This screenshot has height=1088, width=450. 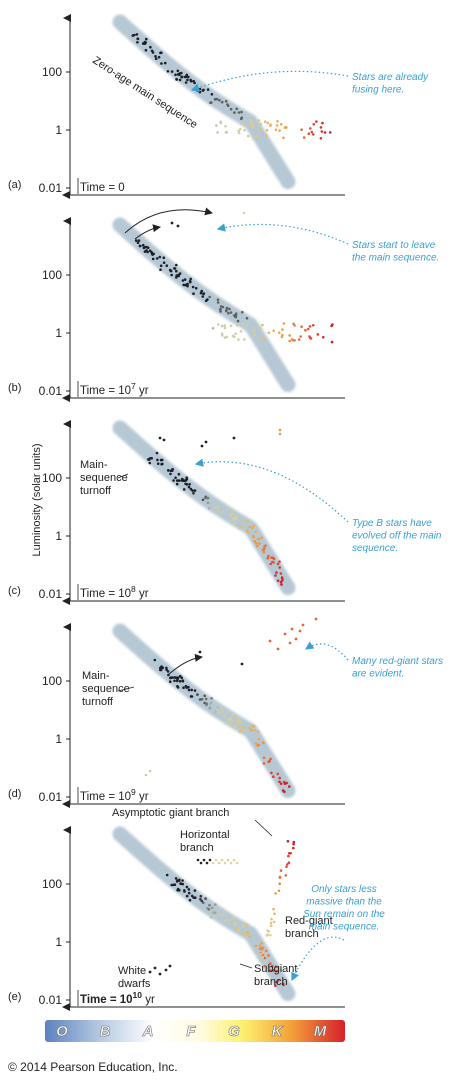 I want to click on note-text-line-1: Only stars less, so click(x=344, y=889).